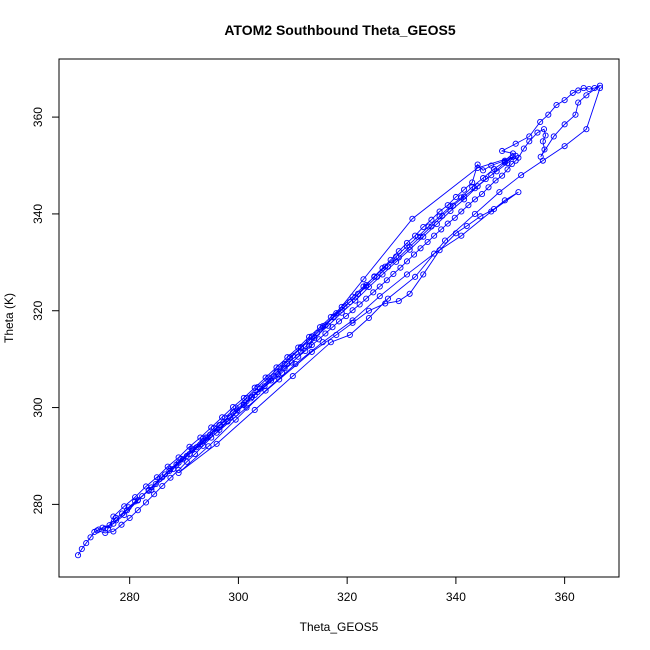  I want to click on y-tick-label: 360, so click(38, 117).